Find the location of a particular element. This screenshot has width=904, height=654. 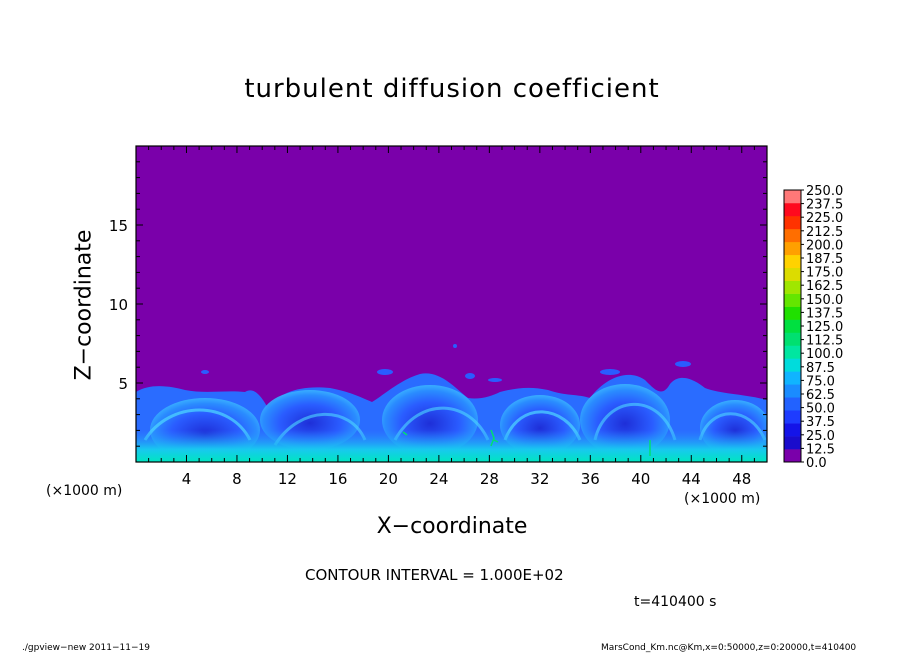

colorbar-label: 137.5 is located at coordinates (824, 313).